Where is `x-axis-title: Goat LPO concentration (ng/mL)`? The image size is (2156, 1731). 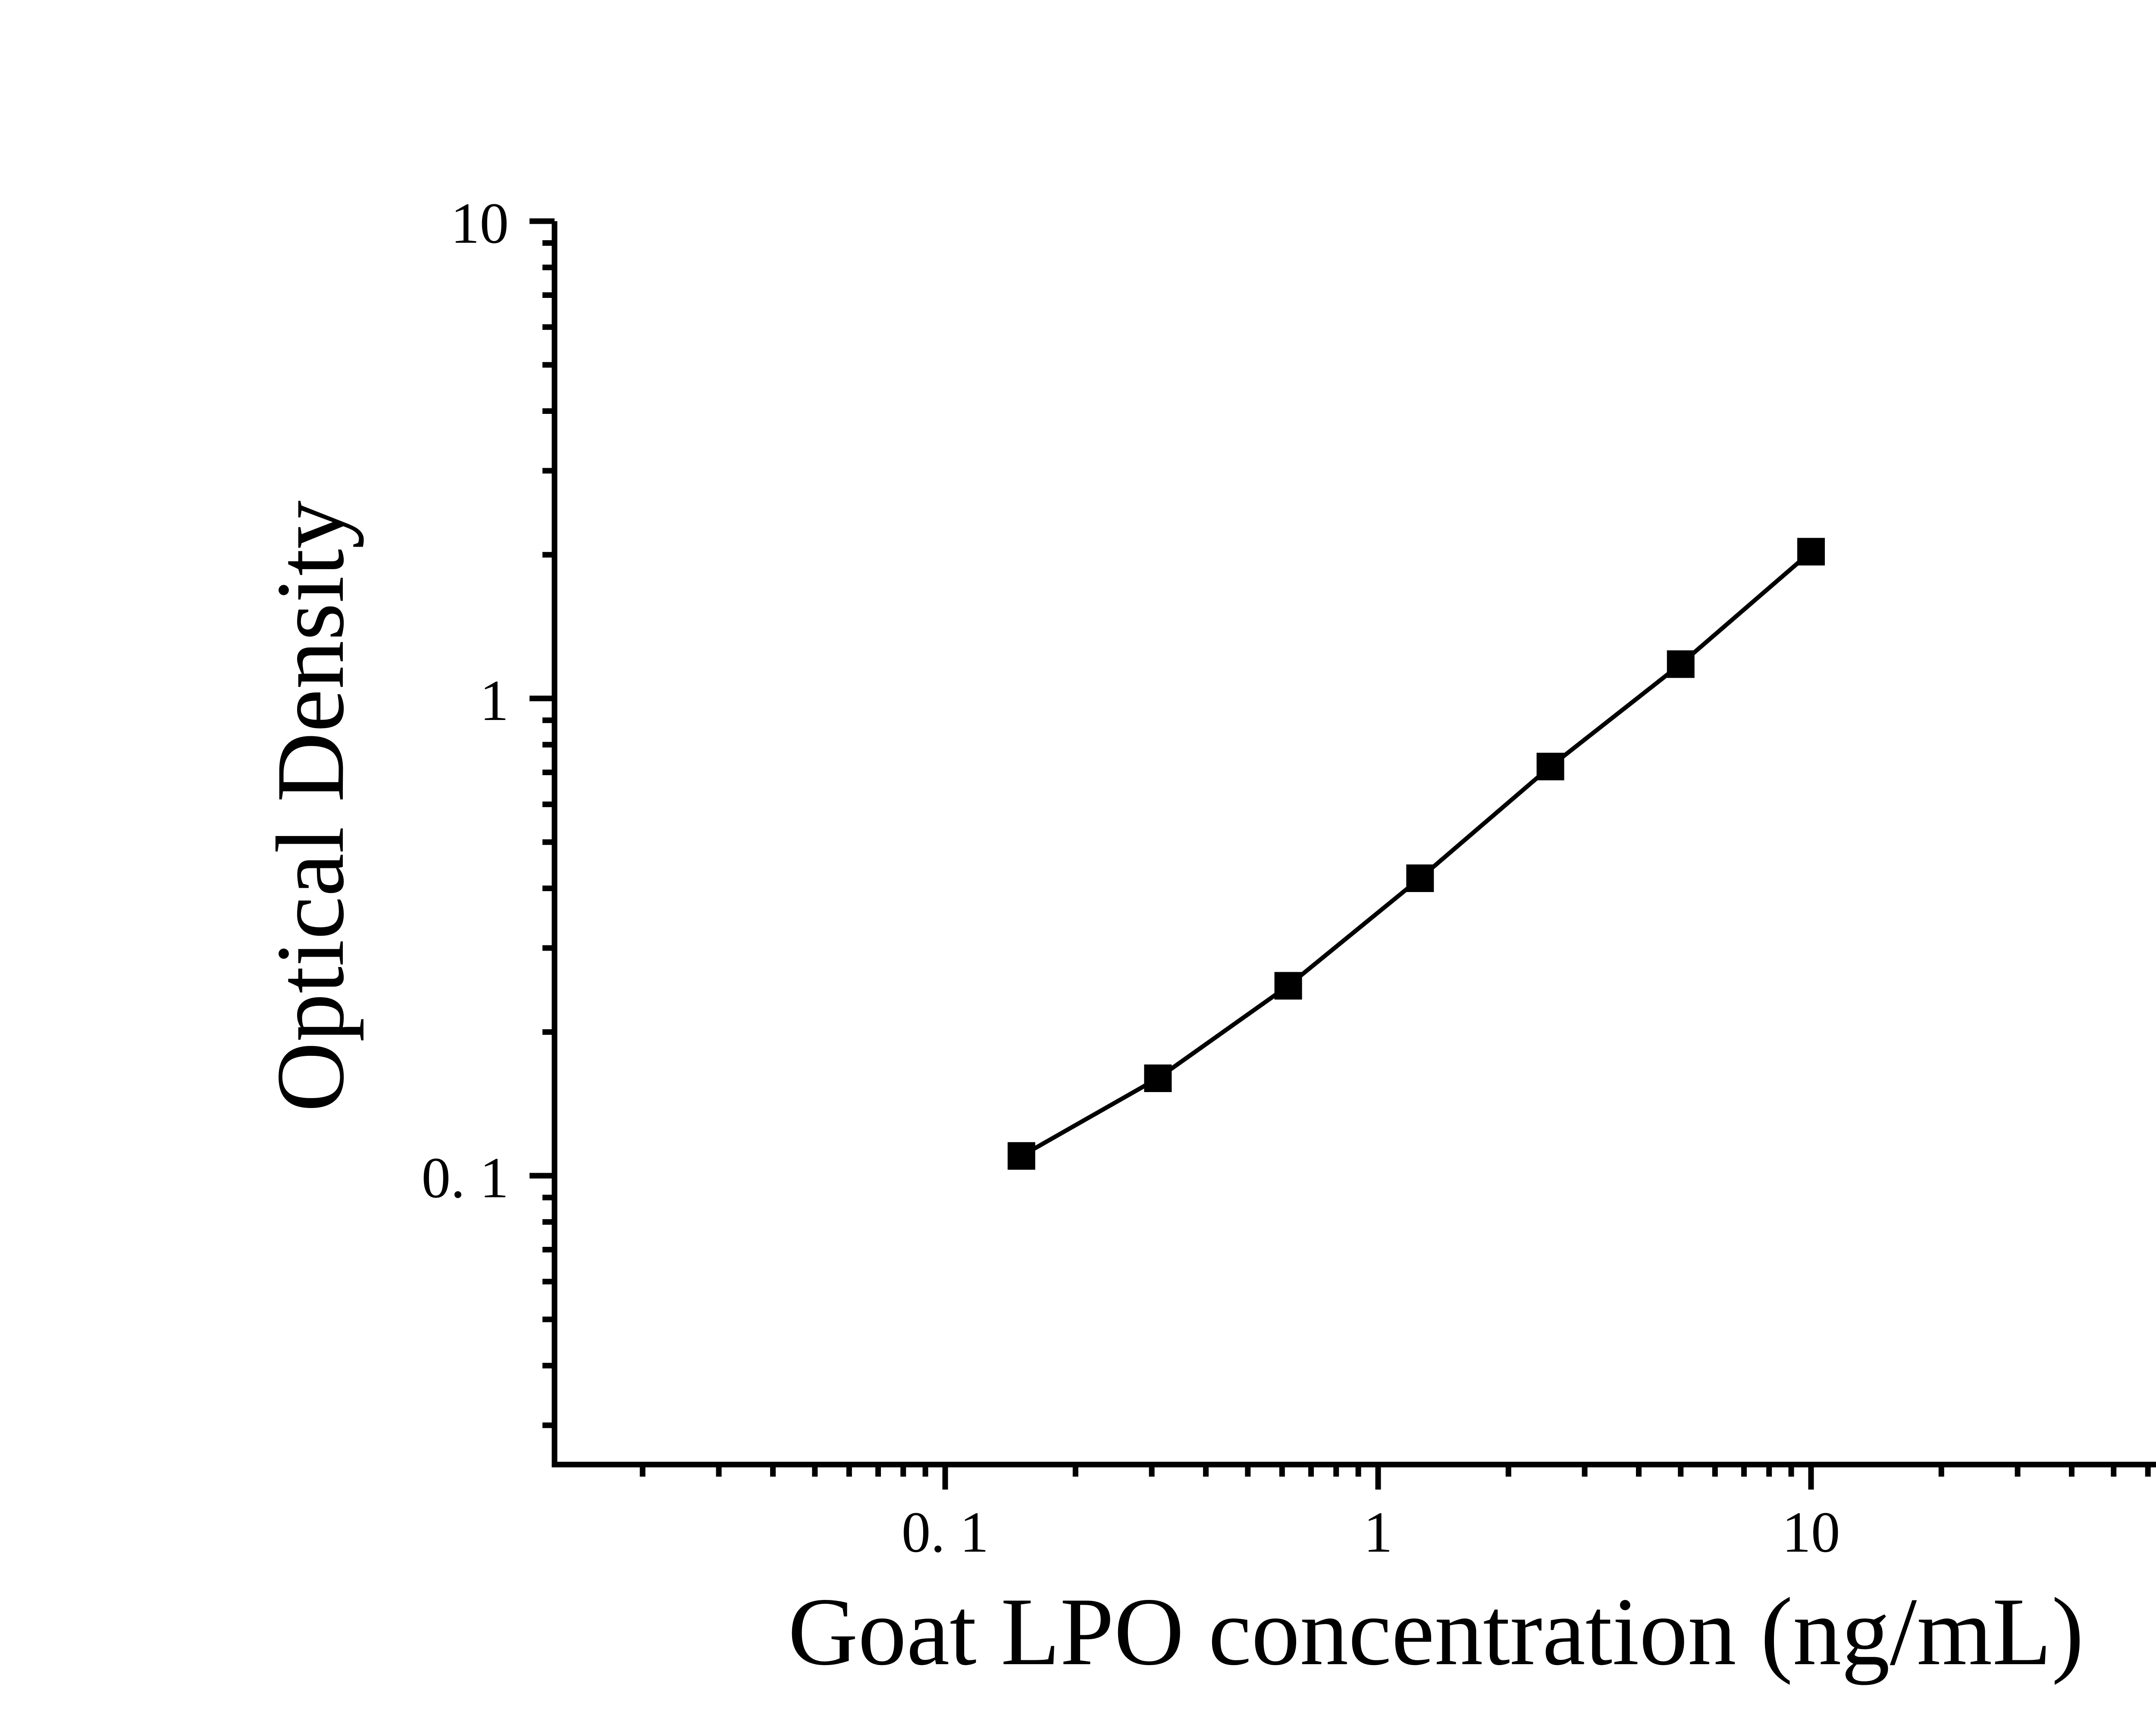 x-axis-title: Goat LPO concentration (ng/mL) is located at coordinates (1436, 1631).